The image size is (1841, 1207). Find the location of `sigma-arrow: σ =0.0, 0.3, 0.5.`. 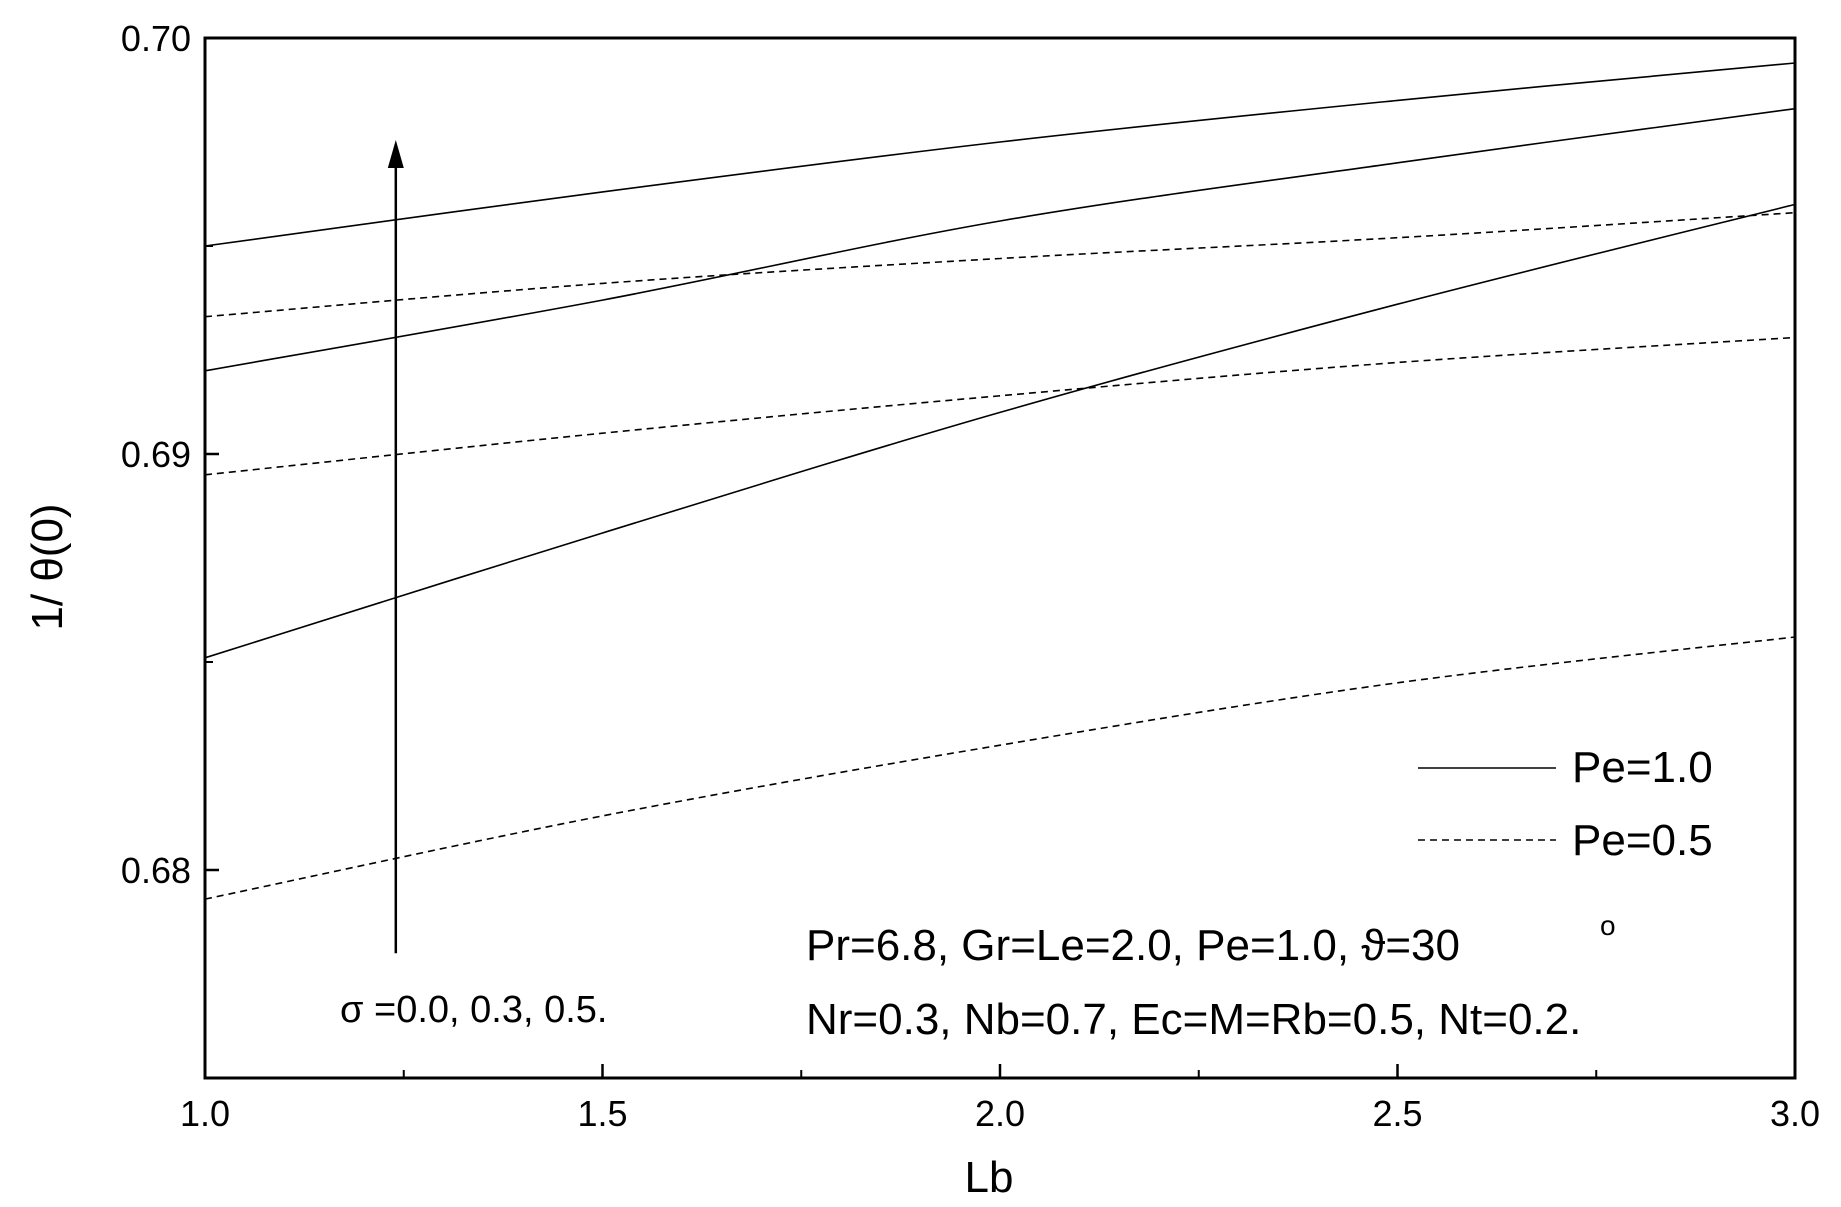

sigma-arrow: σ =0.0, 0.3, 0.5. is located at coordinates (473, 585).